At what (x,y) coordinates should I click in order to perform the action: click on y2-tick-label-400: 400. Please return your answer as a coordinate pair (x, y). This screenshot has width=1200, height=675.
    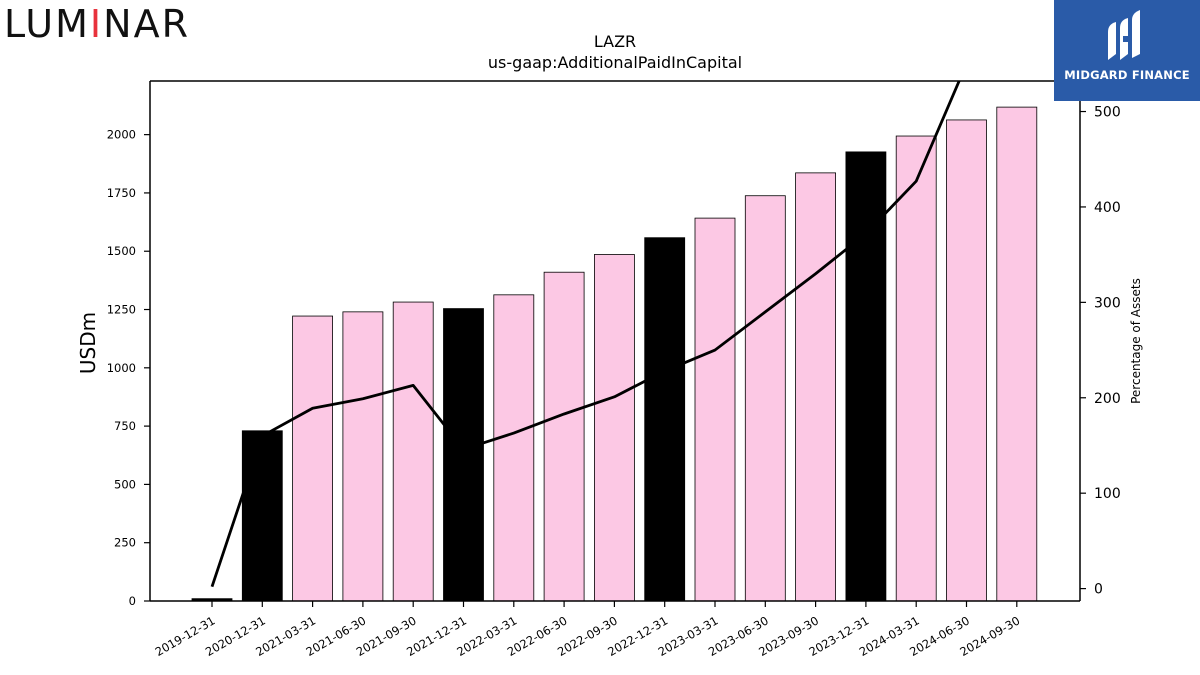
    Looking at the image, I should click on (1107, 208).